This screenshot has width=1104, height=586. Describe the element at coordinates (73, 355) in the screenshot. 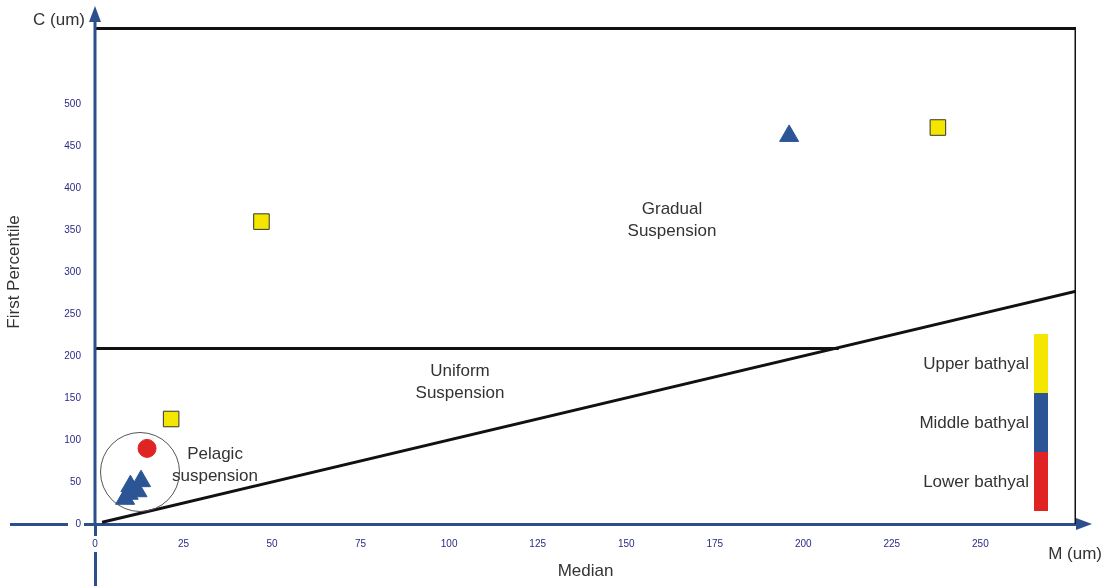

I see `y-tick-label: 200` at that location.